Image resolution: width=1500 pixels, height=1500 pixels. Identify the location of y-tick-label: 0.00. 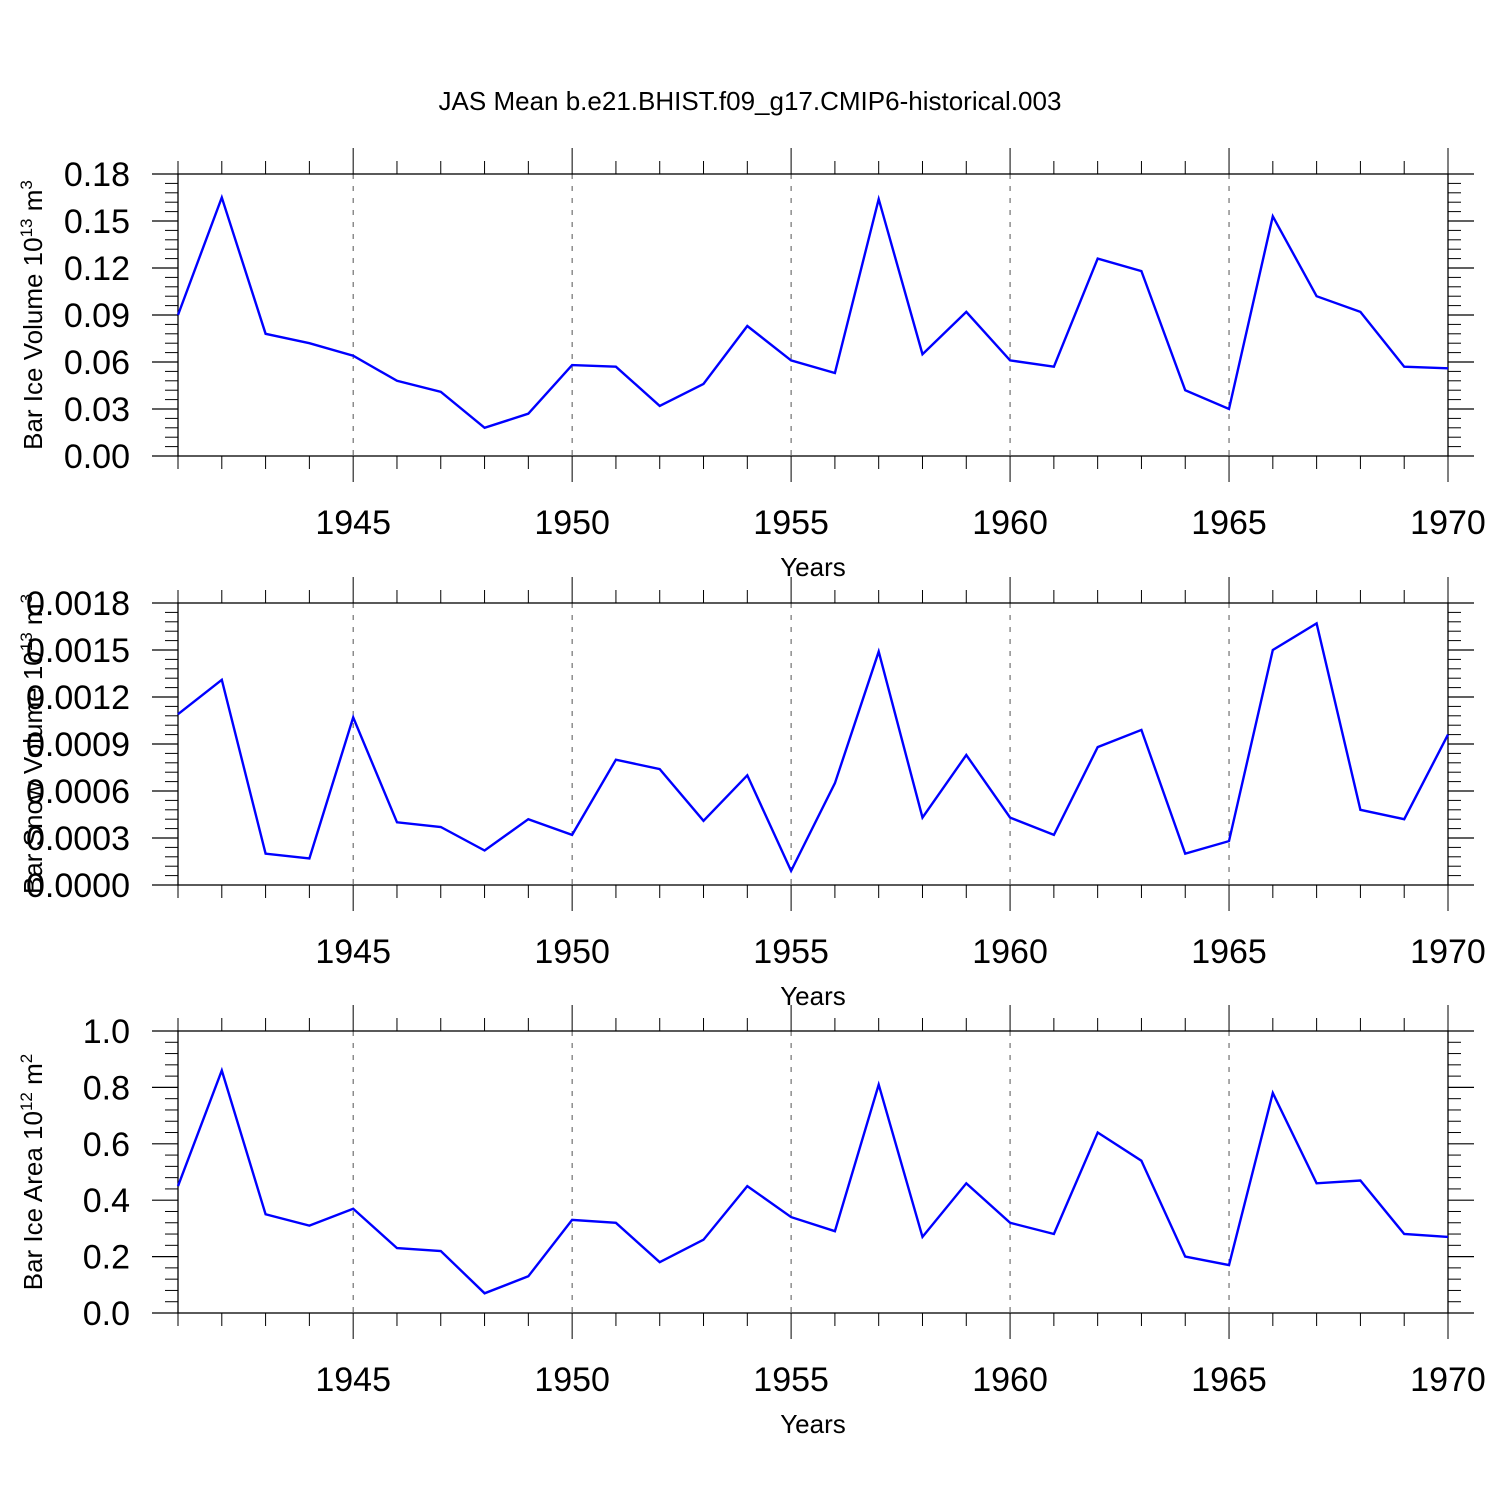
(97, 457).